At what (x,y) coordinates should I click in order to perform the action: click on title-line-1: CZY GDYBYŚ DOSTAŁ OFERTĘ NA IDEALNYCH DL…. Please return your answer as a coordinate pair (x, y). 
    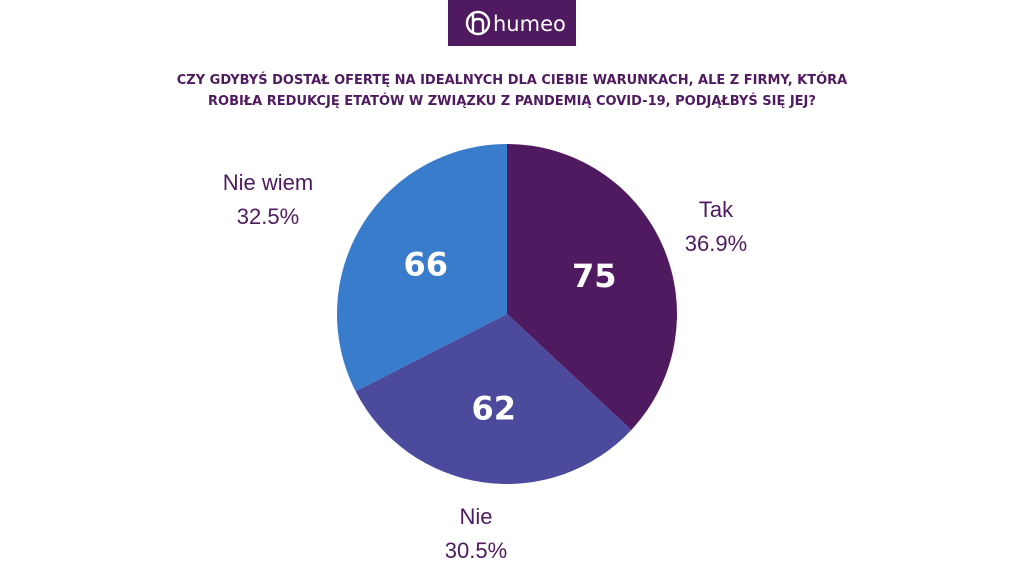
    Looking at the image, I should click on (512, 80).